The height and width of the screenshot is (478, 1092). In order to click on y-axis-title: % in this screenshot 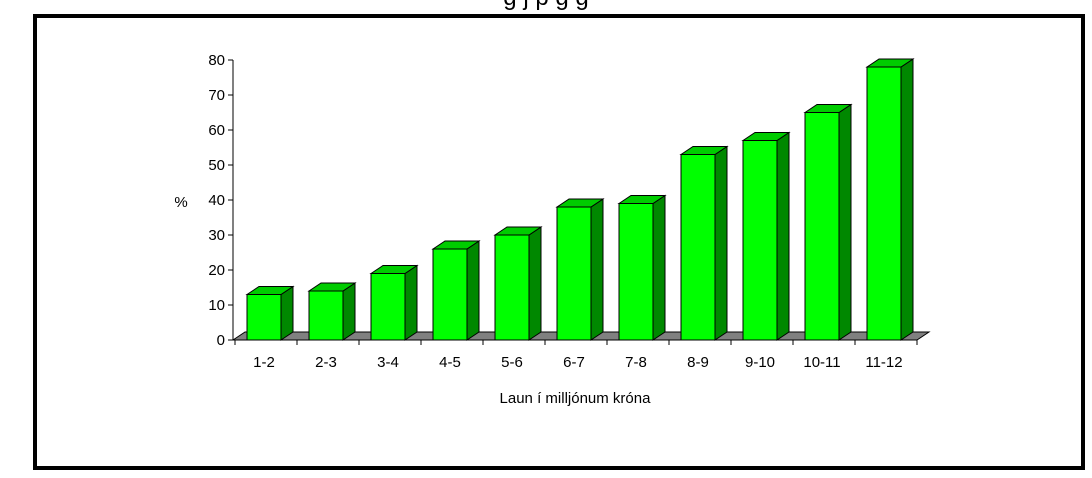, I will do `click(180, 202)`.